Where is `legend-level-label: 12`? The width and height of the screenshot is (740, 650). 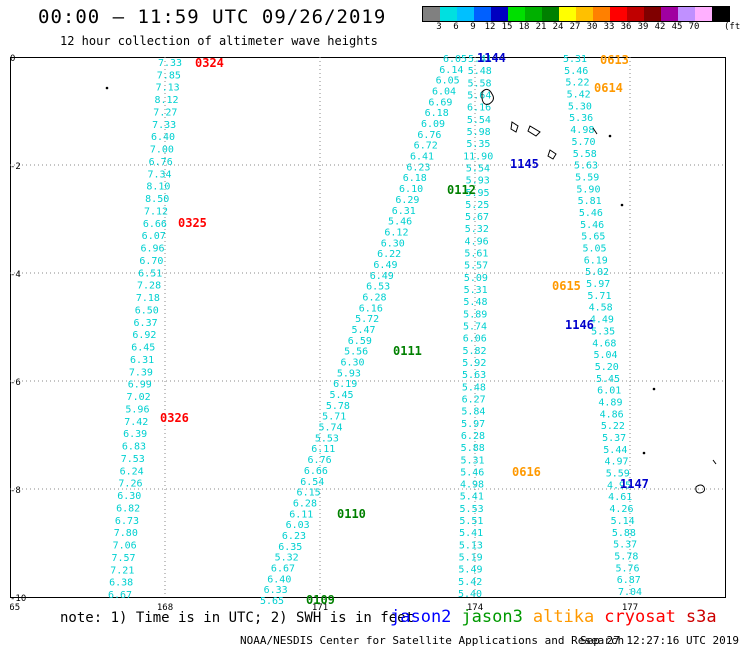
legend-level-label: 12 is located at coordinates (490, 27).